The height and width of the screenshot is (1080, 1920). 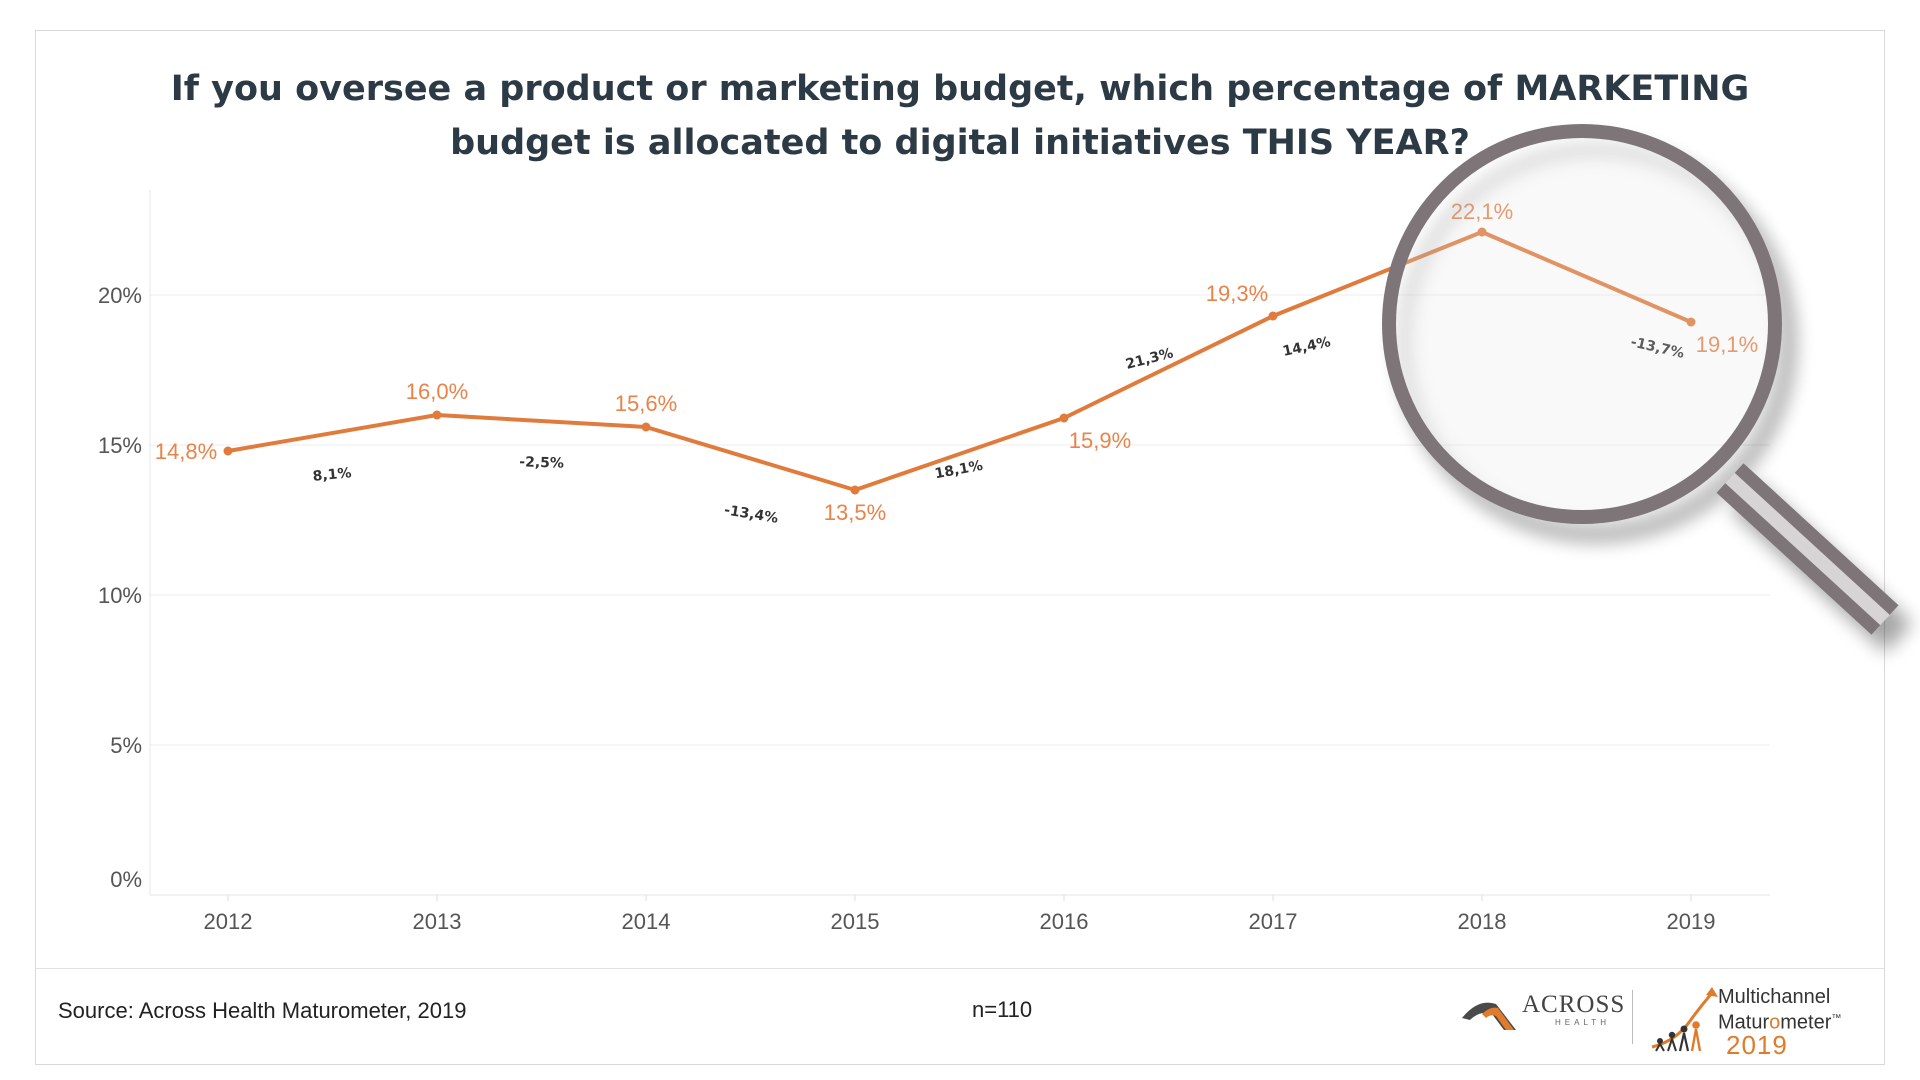 I want to click on growth-label: -13,4%, so click(x=751, y=514).